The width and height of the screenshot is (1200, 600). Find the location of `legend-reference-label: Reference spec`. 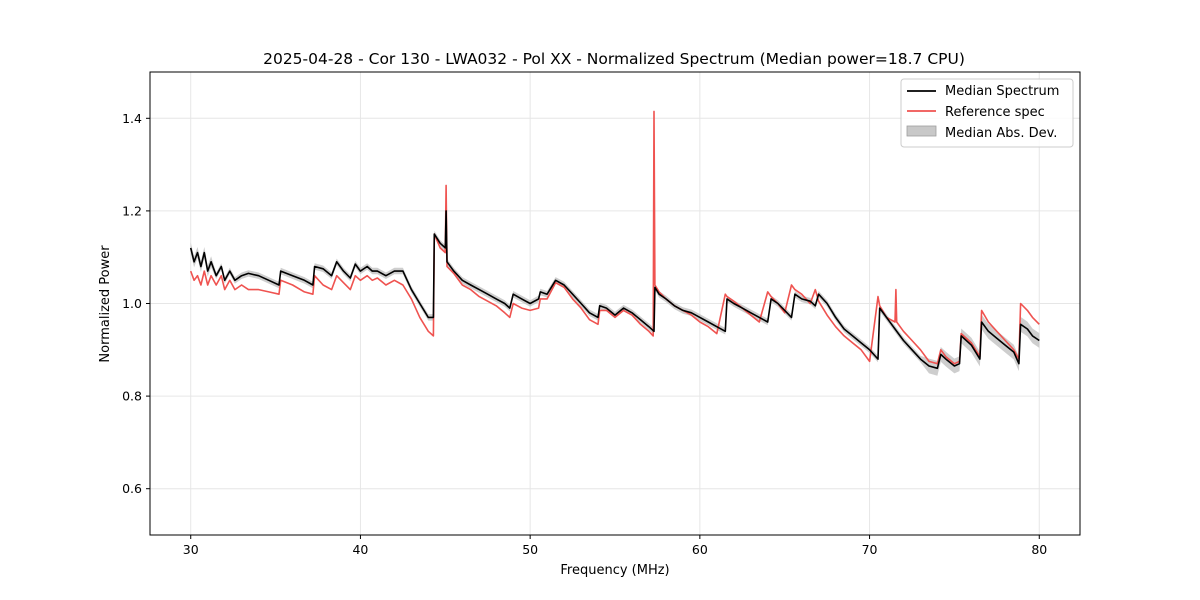

legend-reference-label: Reference spec is located at coordinates (995, 112).